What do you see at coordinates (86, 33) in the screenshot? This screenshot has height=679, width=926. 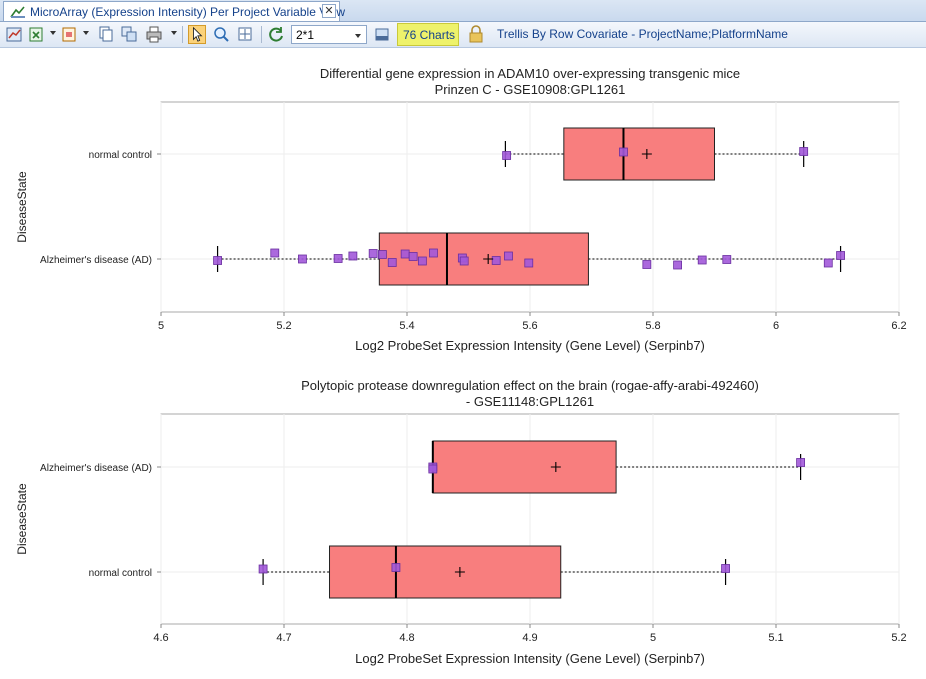 I see `image-dropdown-arrow` at bounding box center [86, 33].